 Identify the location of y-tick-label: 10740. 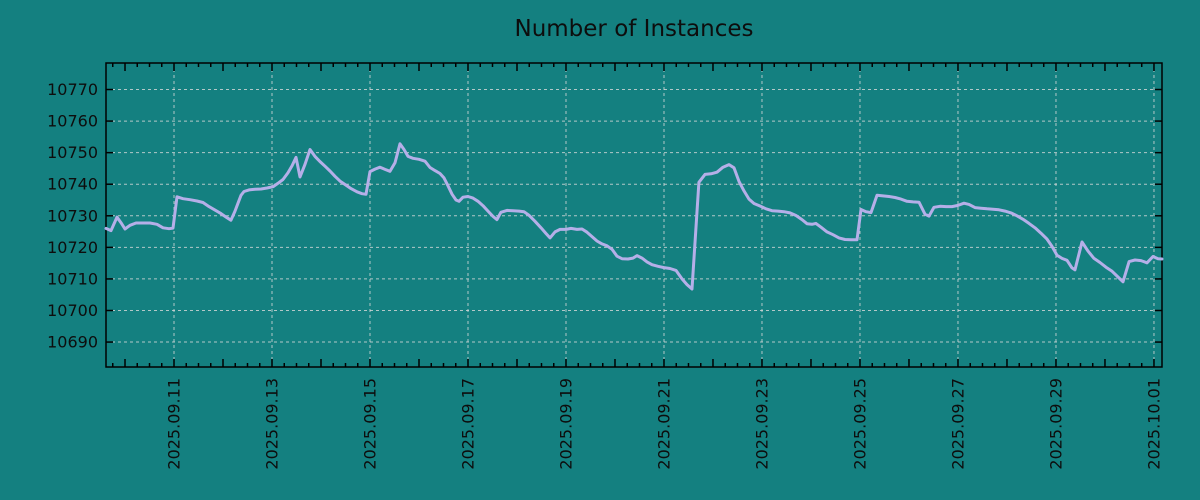
(72, 184).